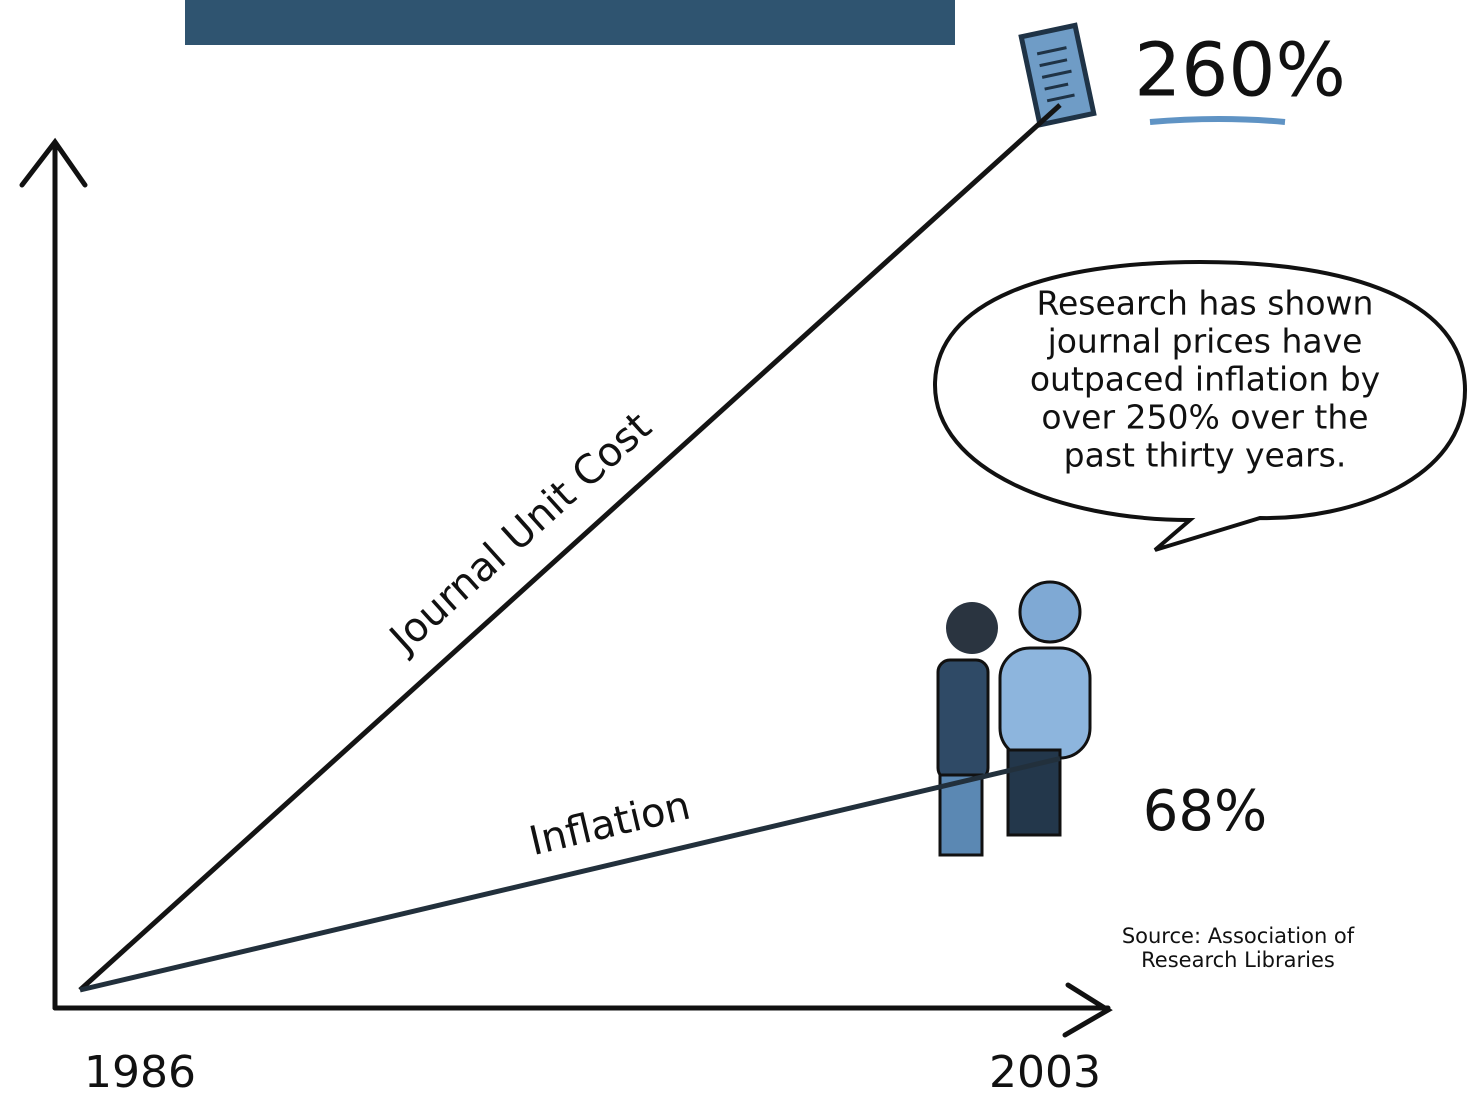 The image size is (1470, 1102). Describe the element at coordinates (570, 874) in the screenshot. I see `series-line` at that location.